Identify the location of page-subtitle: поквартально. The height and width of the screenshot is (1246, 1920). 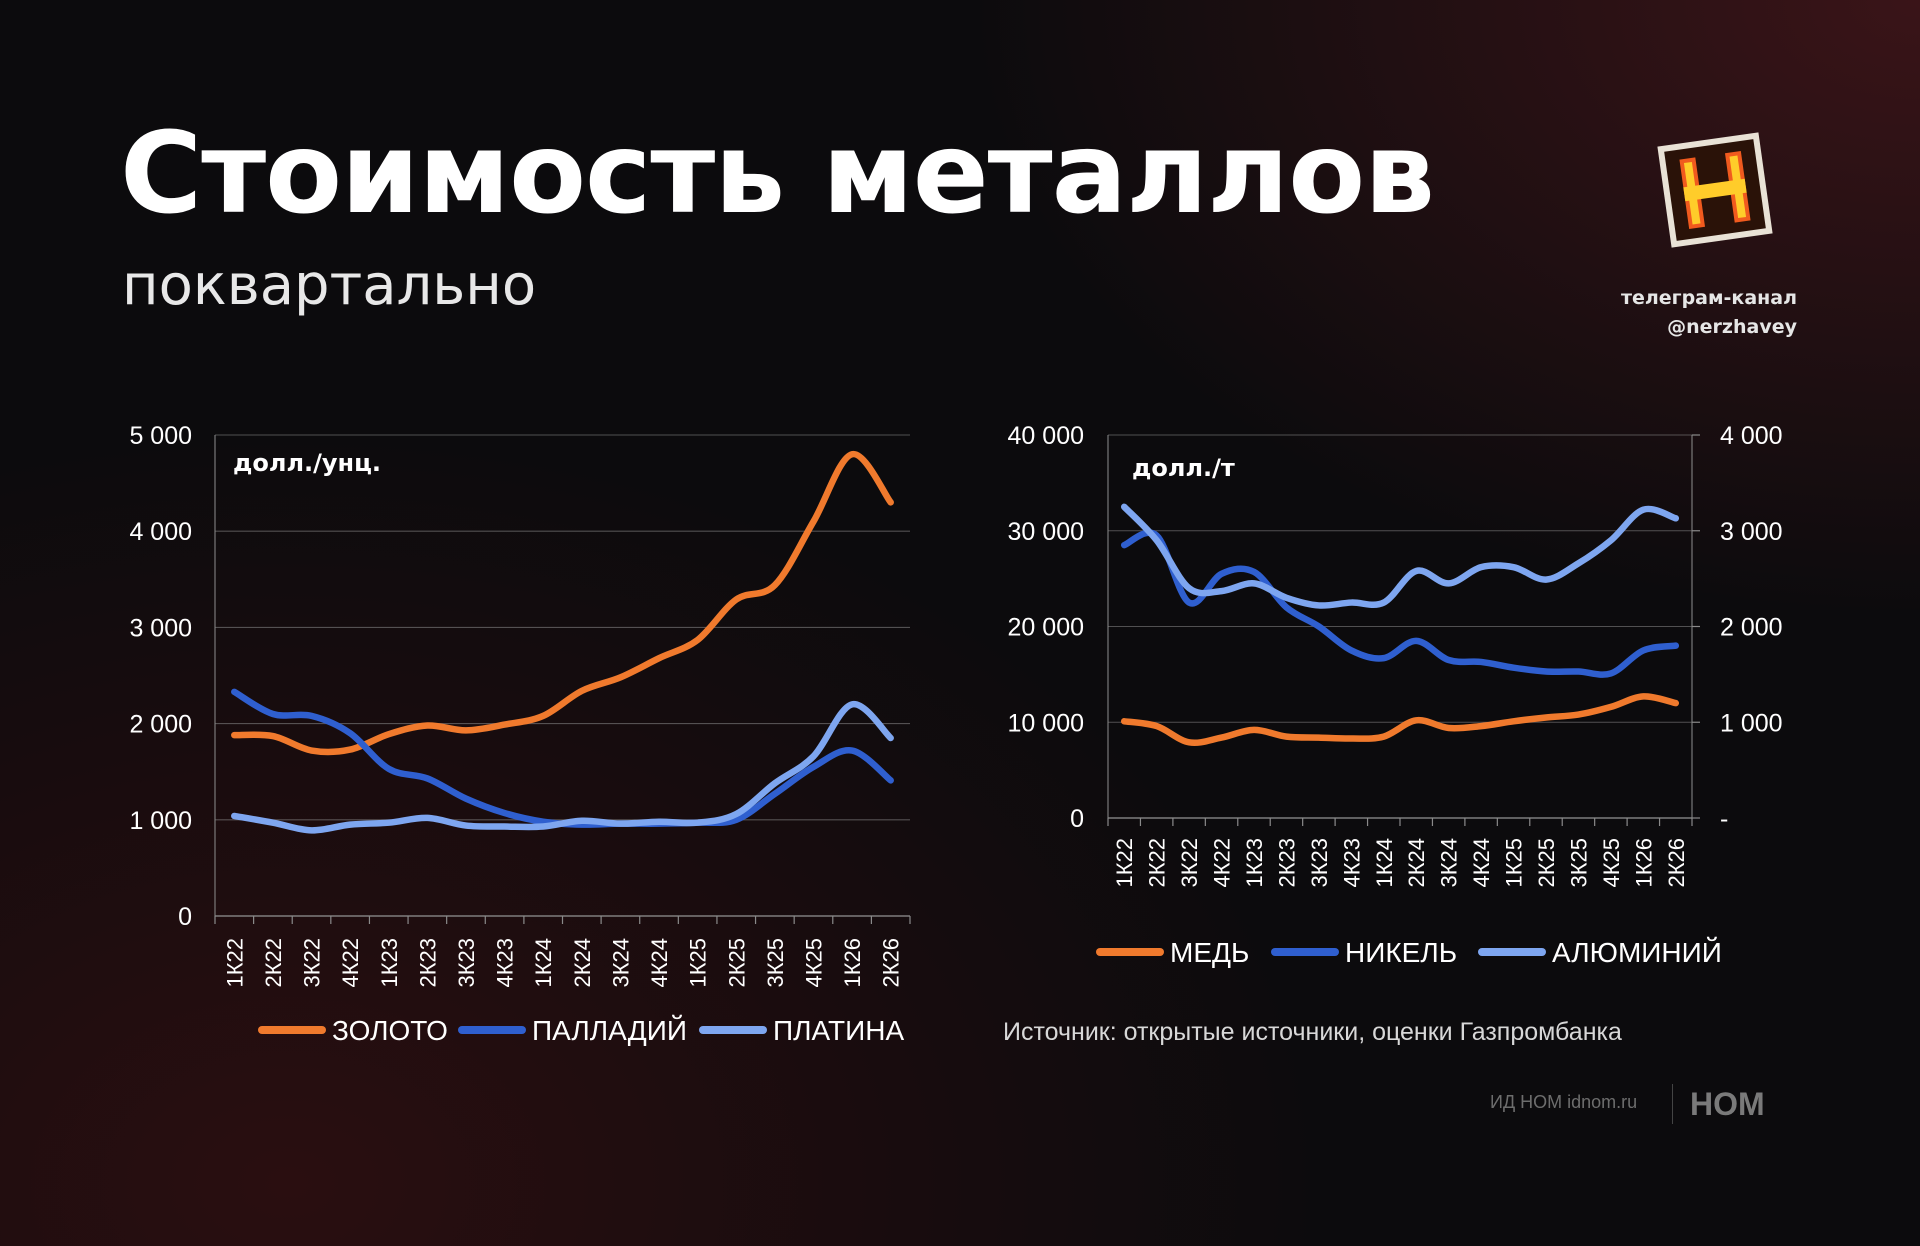
(329, 285).